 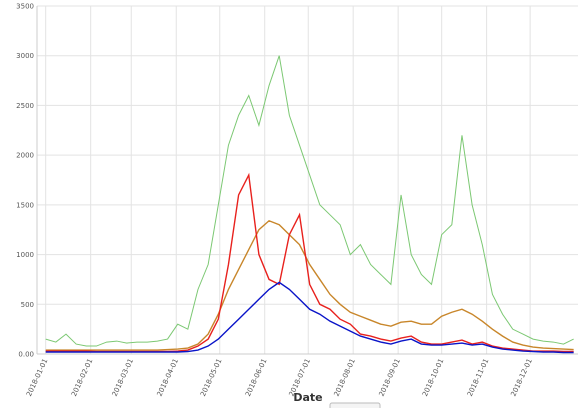 What do you see at coordinates (26, 355) in the screenshot?
I see `y-tick-label: 0.00` at bounding box center [26, 355].